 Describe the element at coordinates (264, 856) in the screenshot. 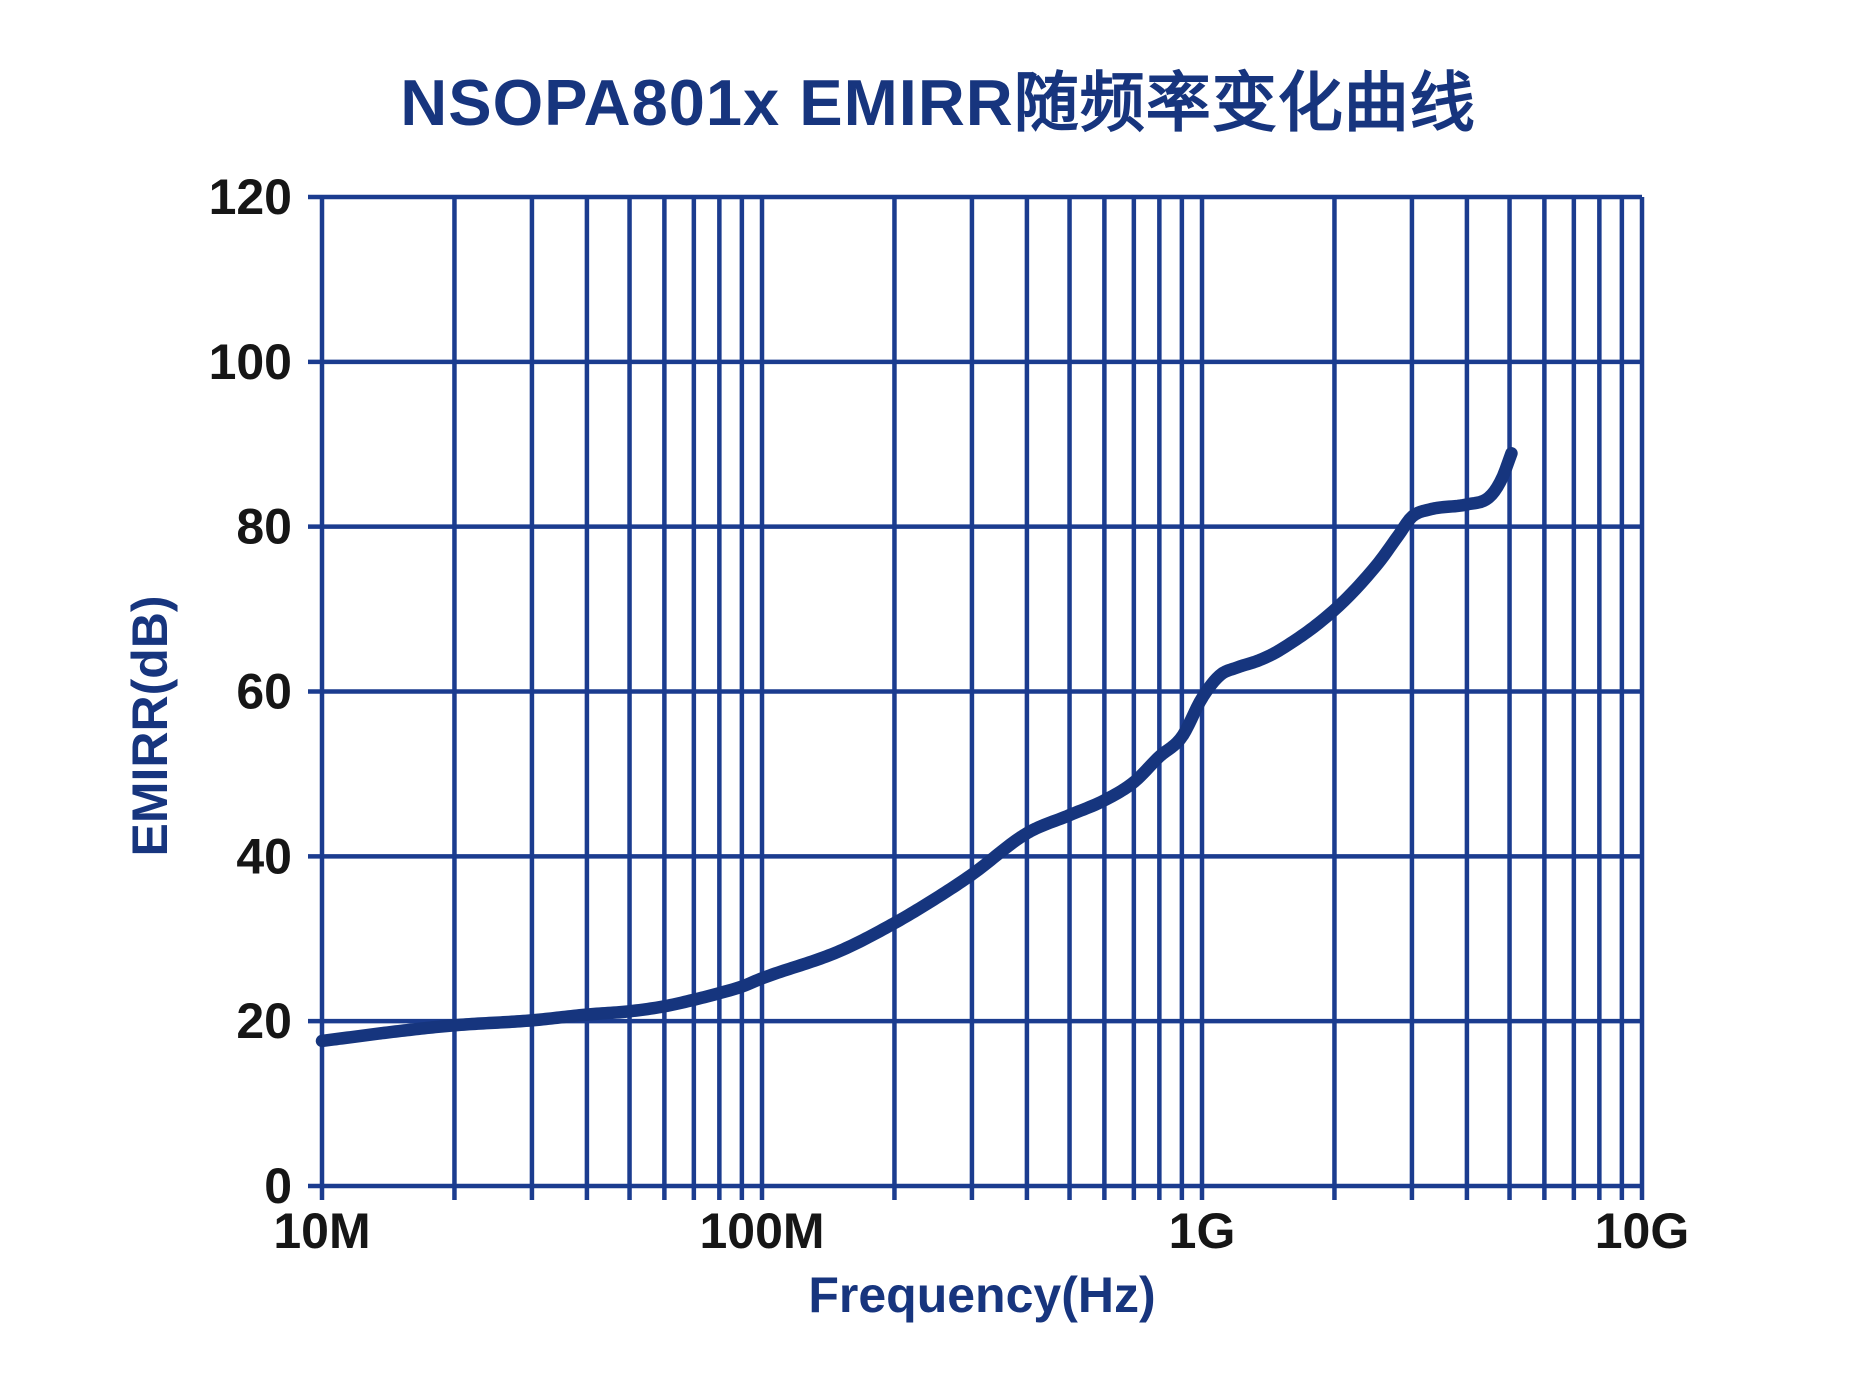

I see `y-tick-label: 40` at that location.